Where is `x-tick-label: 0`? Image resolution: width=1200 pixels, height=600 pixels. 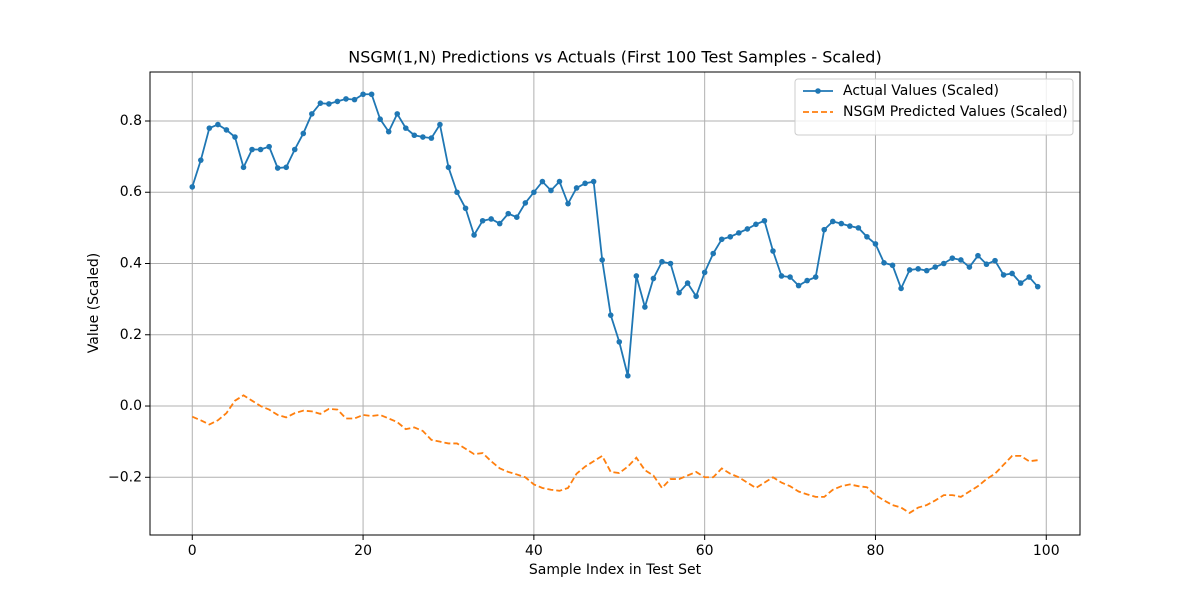
x-tick-label: 0 is located at coordinates (192, 551).